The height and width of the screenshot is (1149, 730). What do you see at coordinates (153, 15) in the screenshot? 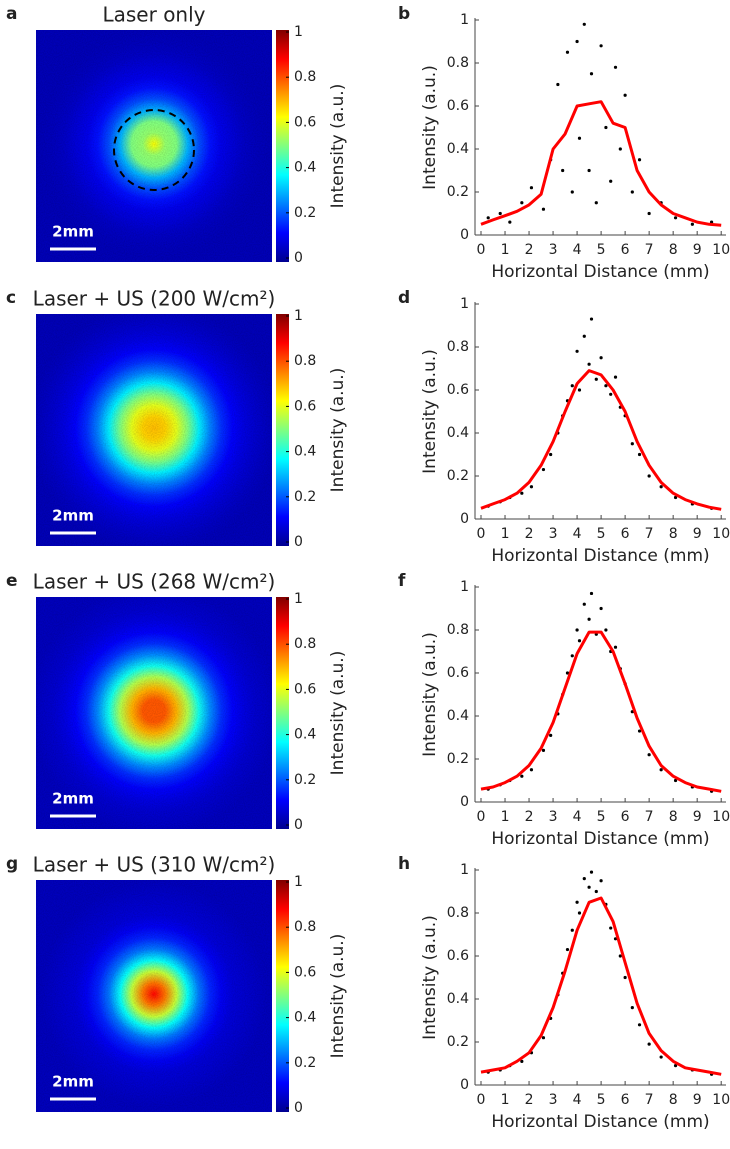
I see `panel-title: Laser only` at bounding box center [153, 15].